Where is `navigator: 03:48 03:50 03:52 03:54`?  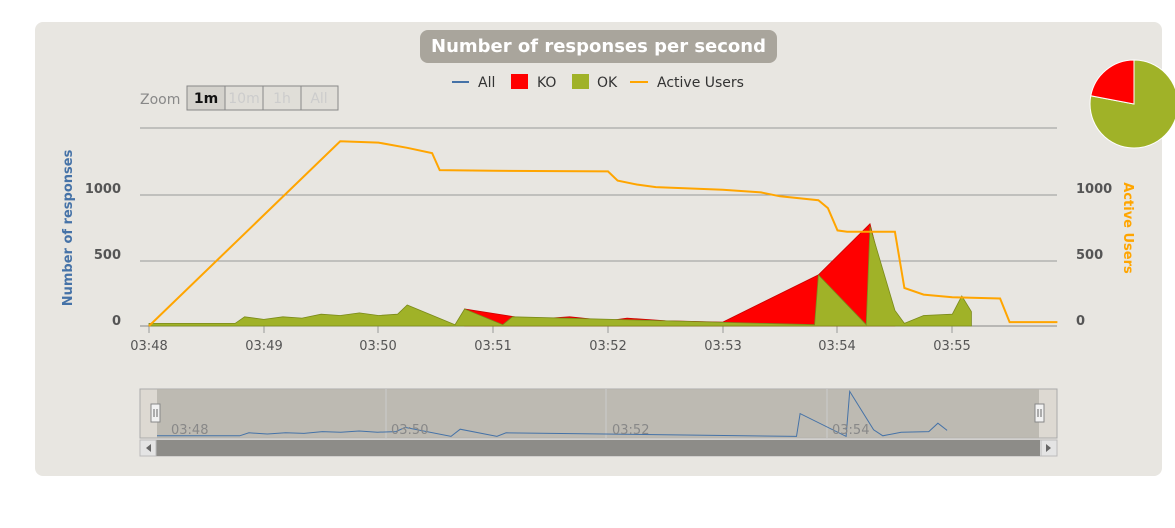
navigator: 03:48 03:50 03:52 03:54 is located at coordinates (598, 413).